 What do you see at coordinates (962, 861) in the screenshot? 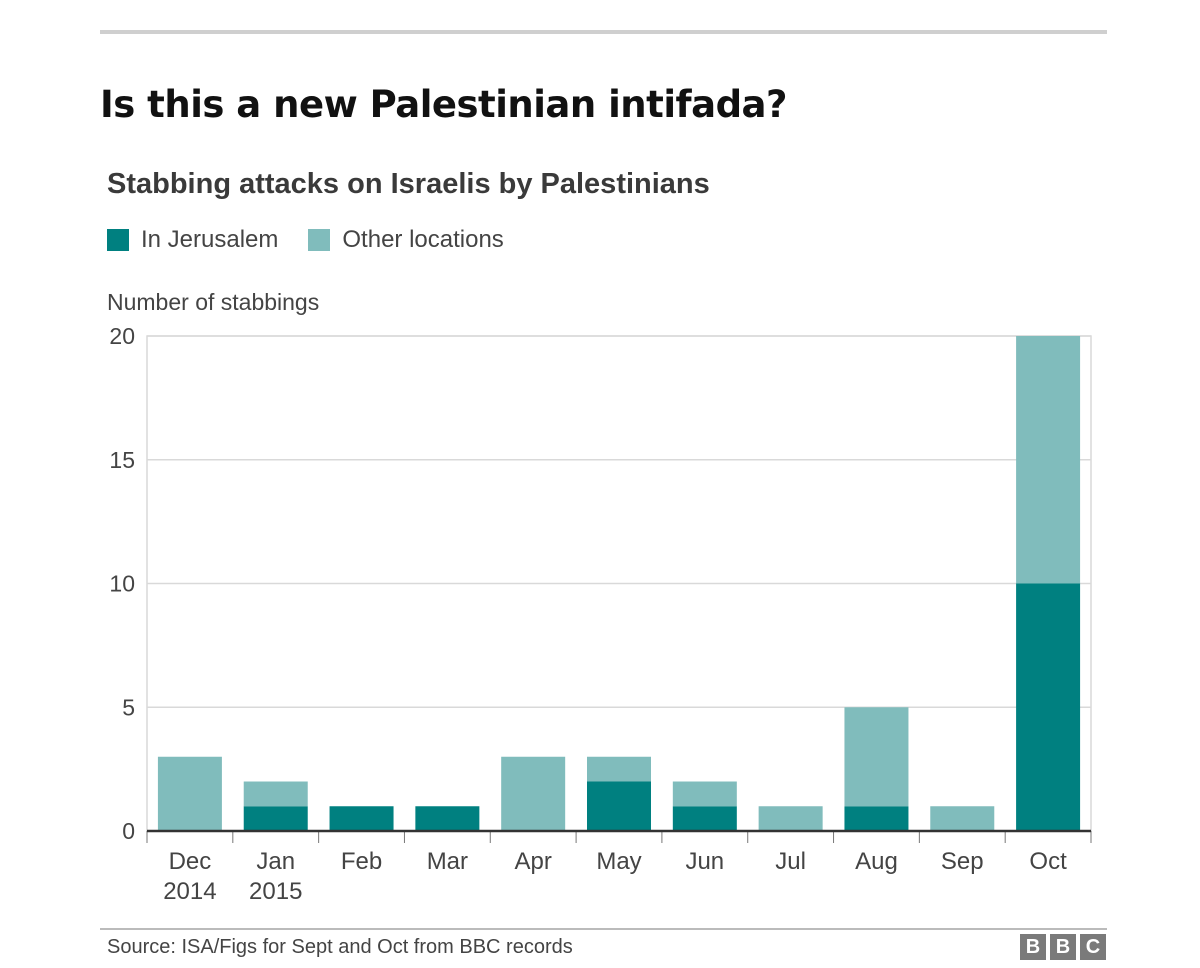
I see `x-tick-label: Sep` at bounding box center [962, 861].